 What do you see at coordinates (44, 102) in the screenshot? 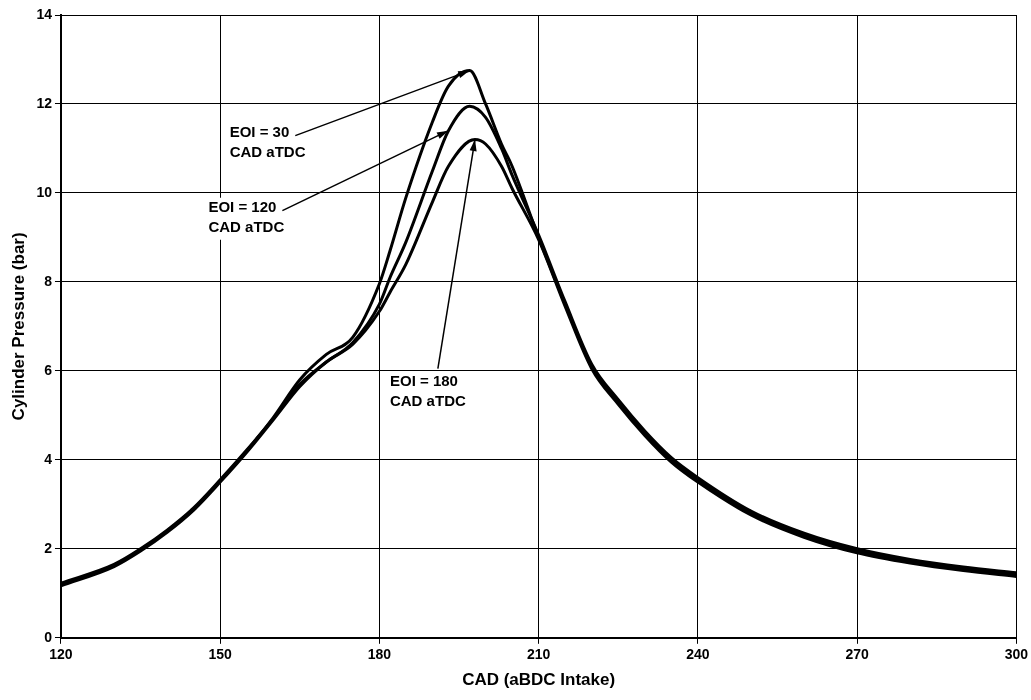
I see `y-tick-label: 12` at bounding box center [44, 102].